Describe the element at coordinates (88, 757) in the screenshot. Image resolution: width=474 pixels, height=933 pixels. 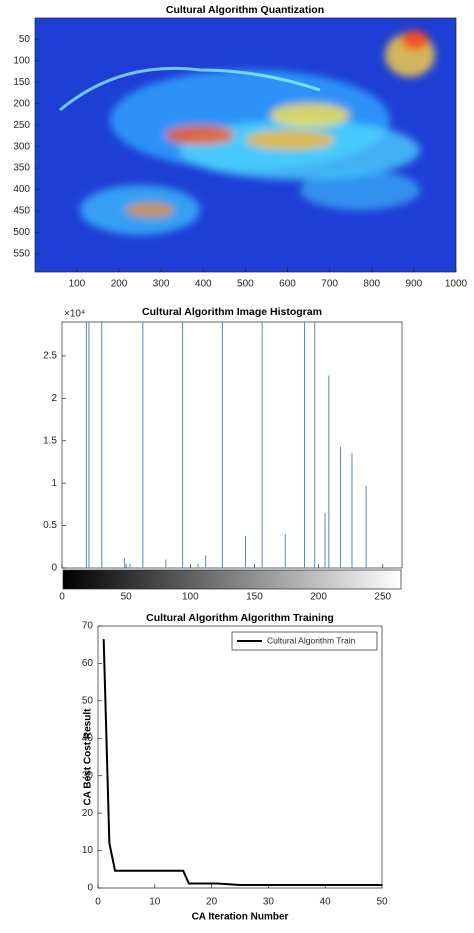
I see `y-axis-label: CA Best Cost Result` at that location.